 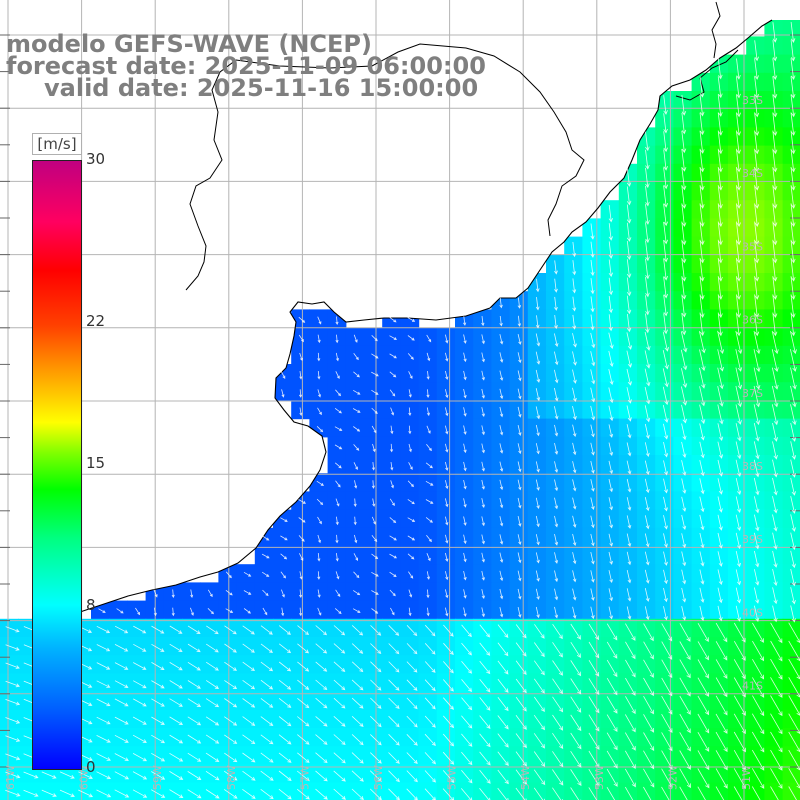 What do you see at coordinates (752, 100) in the screenshot?
I see `lat-label: 33S` at bounding box center [752, 100].